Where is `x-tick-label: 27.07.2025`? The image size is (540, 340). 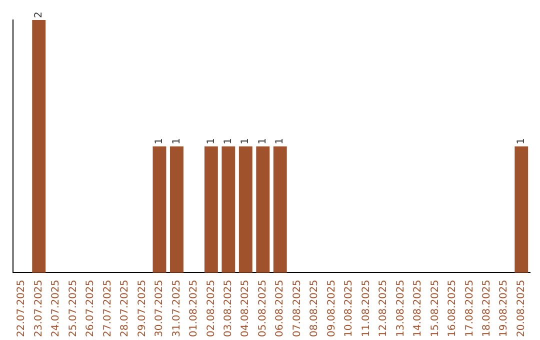
x-tick-label: 27.07.2025 is located at coordinates (108, 309).